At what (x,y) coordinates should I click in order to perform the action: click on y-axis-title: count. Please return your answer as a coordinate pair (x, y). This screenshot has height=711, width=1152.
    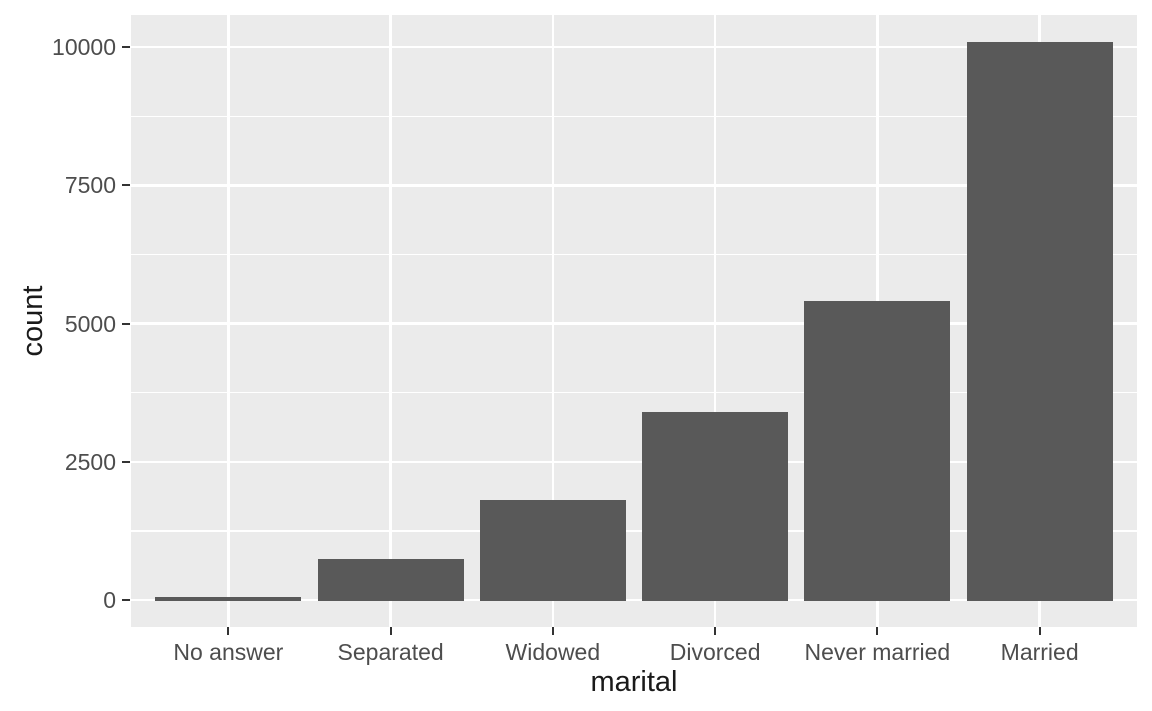
    Looking at the image, I should click on (33, 321).